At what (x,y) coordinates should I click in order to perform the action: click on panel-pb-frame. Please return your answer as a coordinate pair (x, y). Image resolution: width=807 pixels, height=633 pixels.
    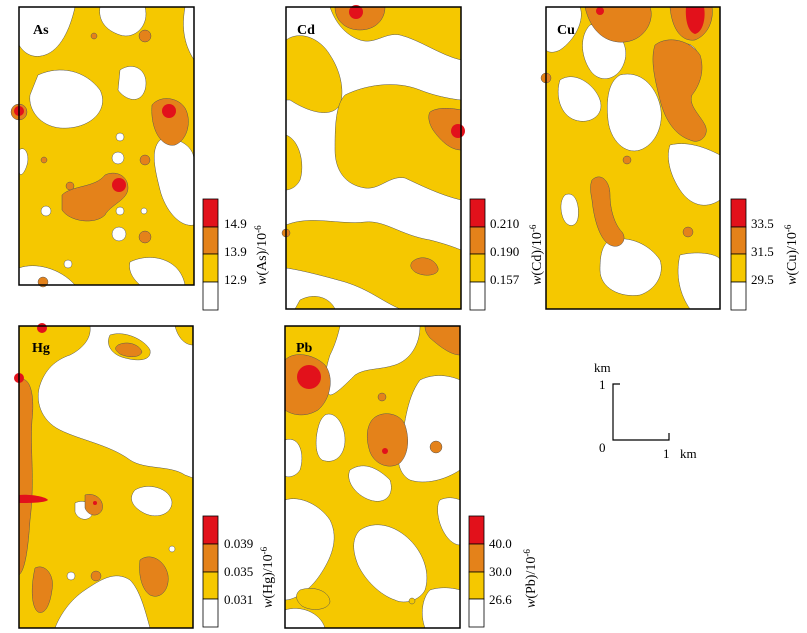
    Looking at the image, I should click on (372, 477).